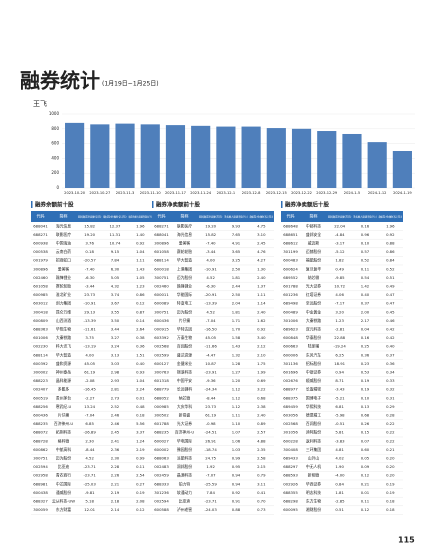 The width and height of the screenshot is (427, 556). Describe the element at coordinates (261, 432) in the screenshot. I see `table-cell: 2.57` at that location.